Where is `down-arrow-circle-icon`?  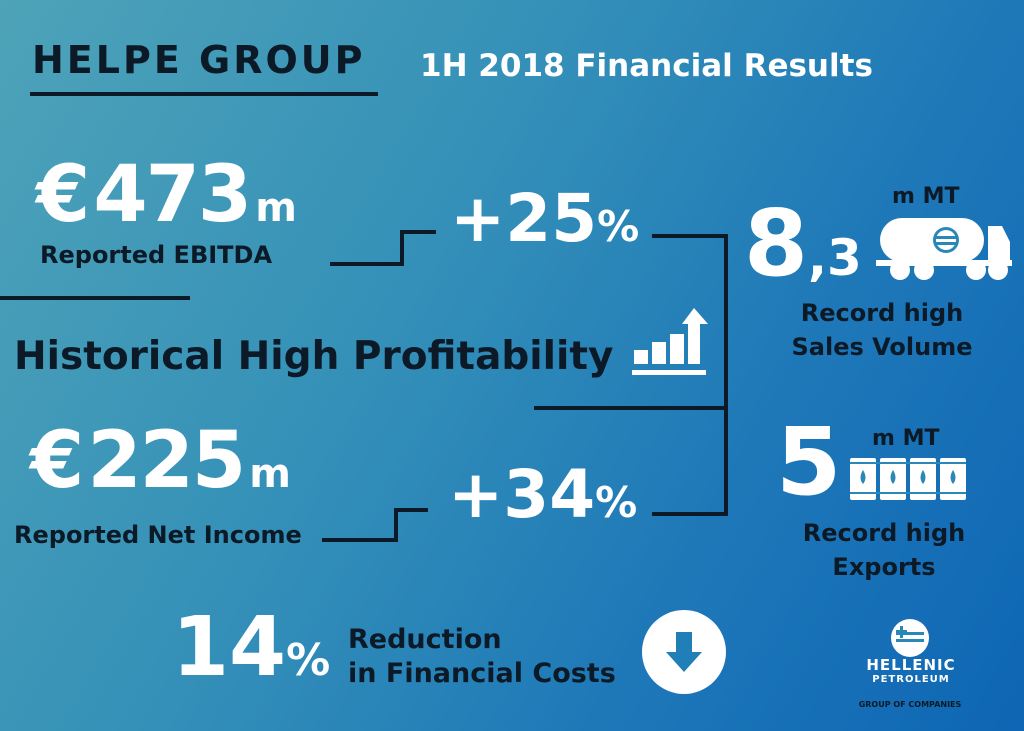 down-arrow-circle-icon is located at coordinates (684, 652).